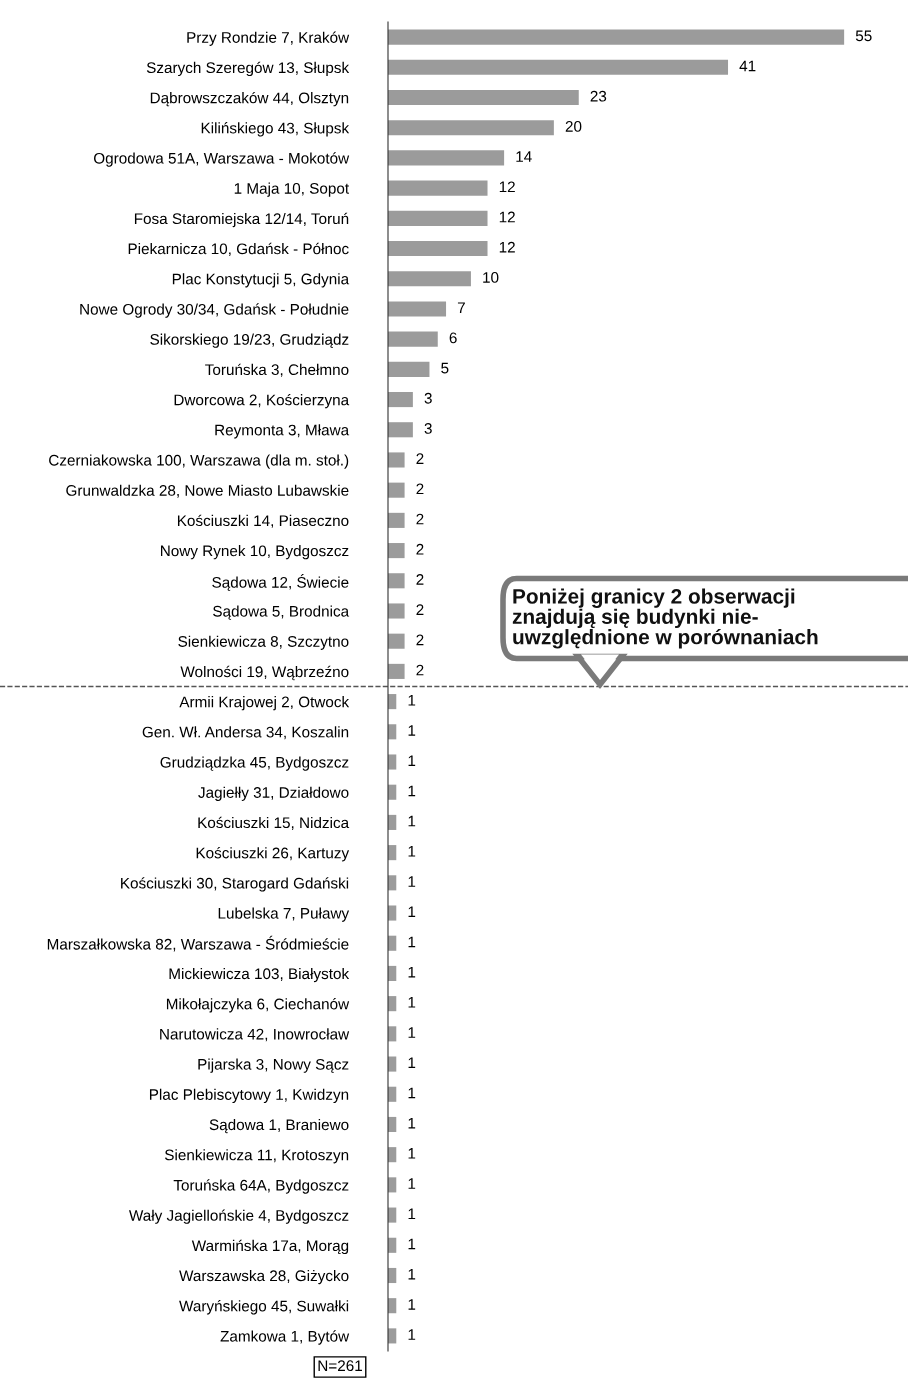 Image resolution: width=908 pixels, height=1387 pixels. Describe the element at coordinates (281, 612) in the screenshot. I see `y-tick-label: Sądowa 5, Brodnica` at that location.